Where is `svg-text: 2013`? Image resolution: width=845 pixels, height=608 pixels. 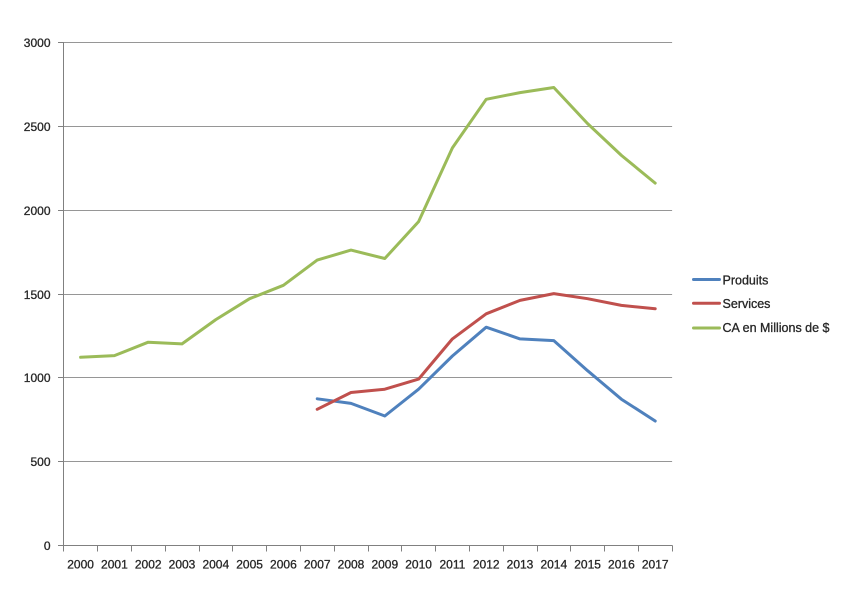 svg-text: 2013 is located at coordinates (520, 565).